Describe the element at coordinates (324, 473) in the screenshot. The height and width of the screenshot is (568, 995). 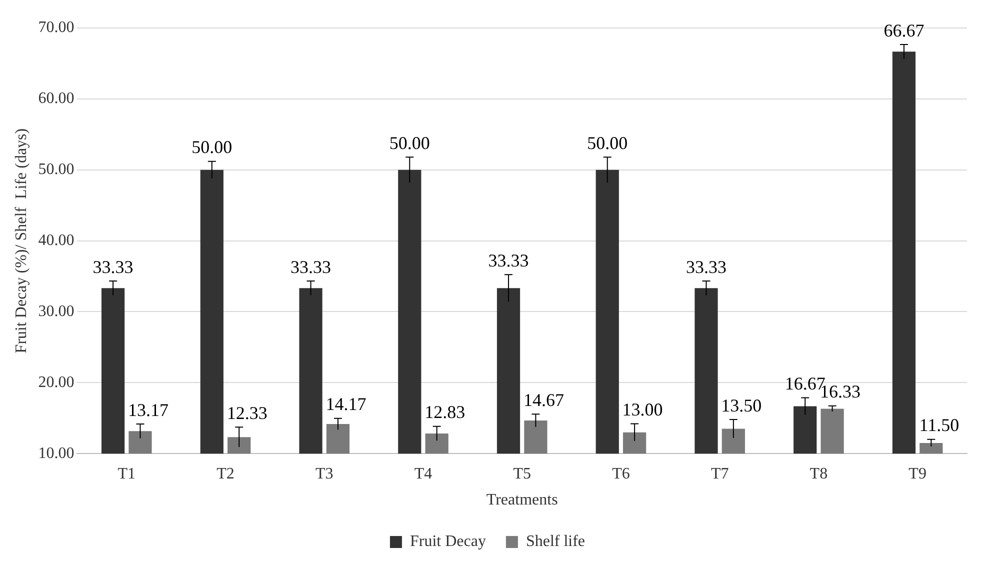
I see `x-tick-label: T3` at that location.